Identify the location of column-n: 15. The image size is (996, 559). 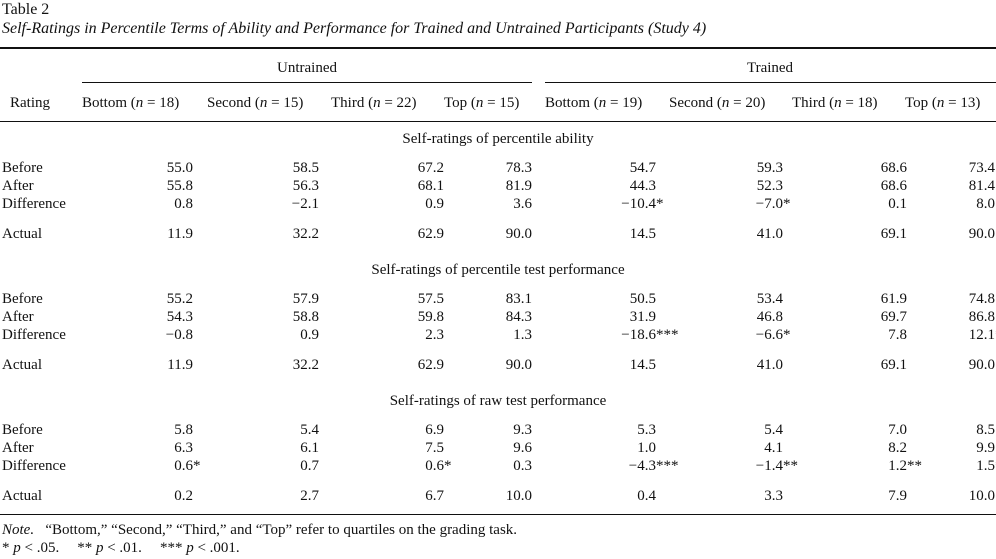
(291, 103).